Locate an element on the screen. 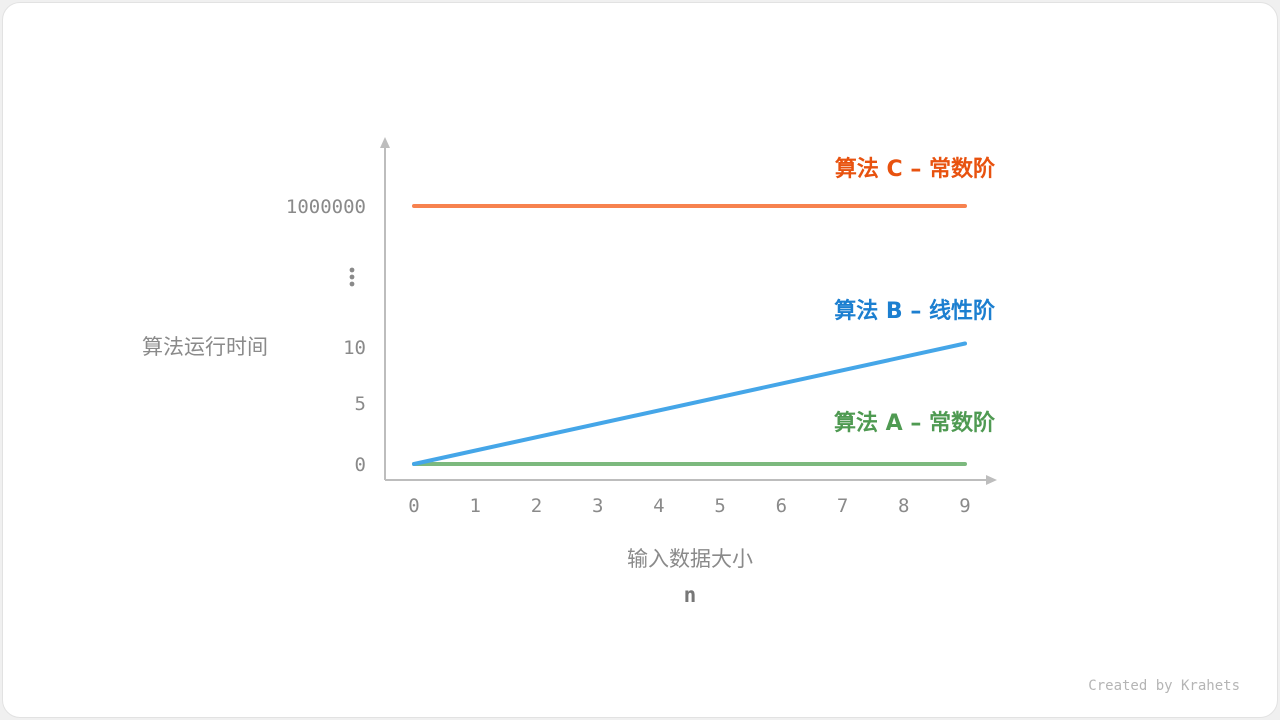 This screenshot has height=720, width=1280. x-axis-label: 输入数据大小 is located at coordinates (690, 559).